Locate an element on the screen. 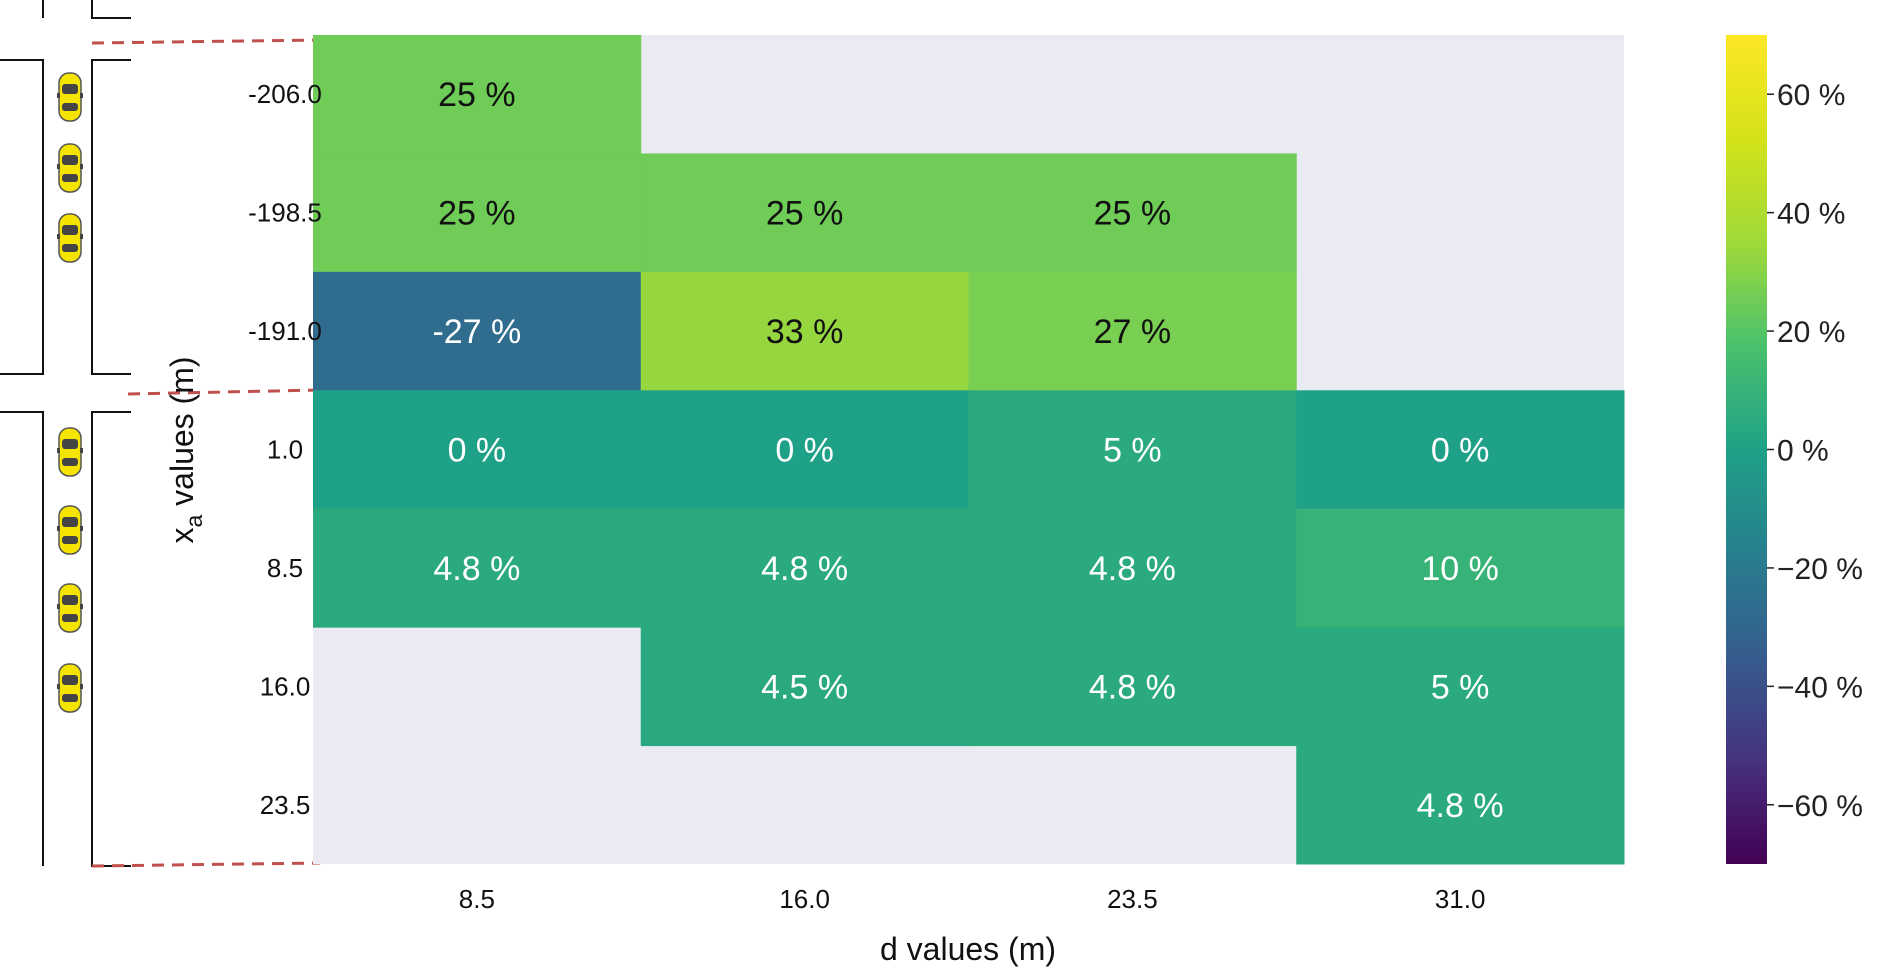  colorbar-tick-label: 40 % is located at coordinates (1811, 214).